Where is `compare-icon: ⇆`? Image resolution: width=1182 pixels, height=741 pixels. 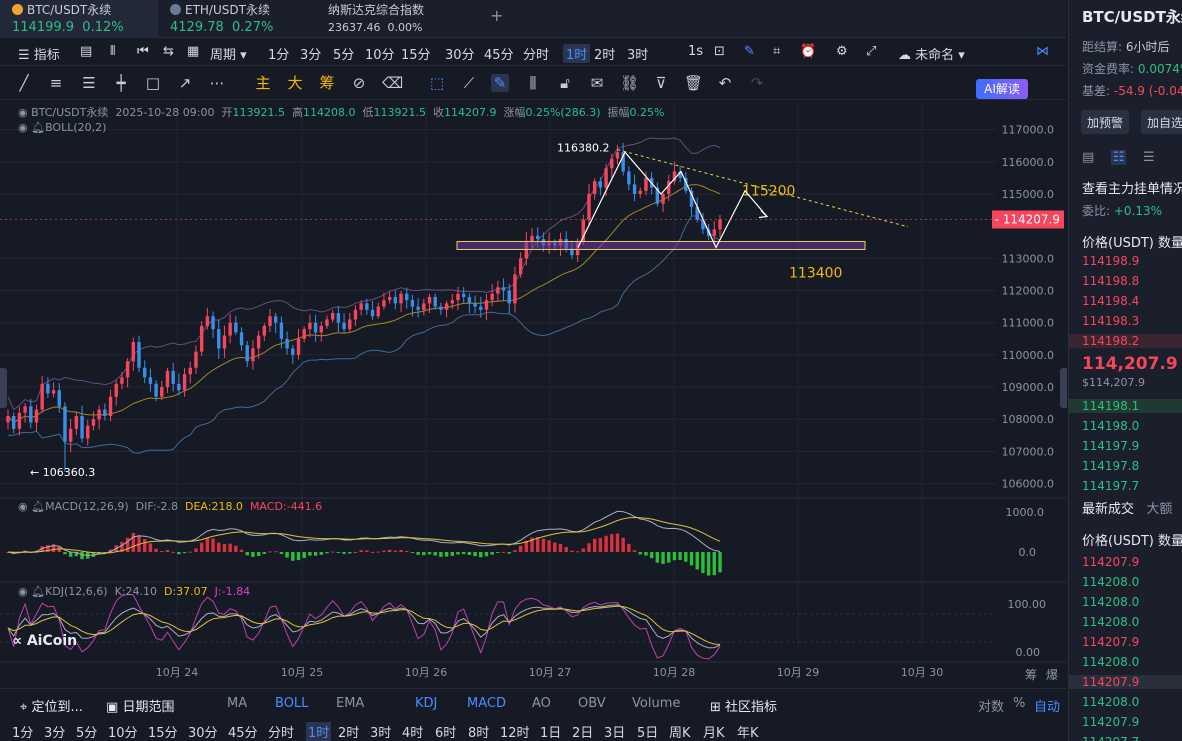
compare-icon: ⇆ is located at coordinates (168, 51).